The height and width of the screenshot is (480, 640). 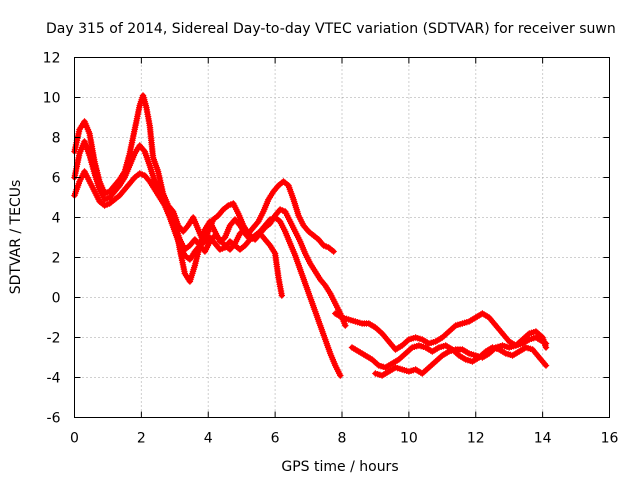 What do you see at coordinates (610, 439) in the screenshot?
I see `x-tick-label: 16` at bounding box center [610, 439].